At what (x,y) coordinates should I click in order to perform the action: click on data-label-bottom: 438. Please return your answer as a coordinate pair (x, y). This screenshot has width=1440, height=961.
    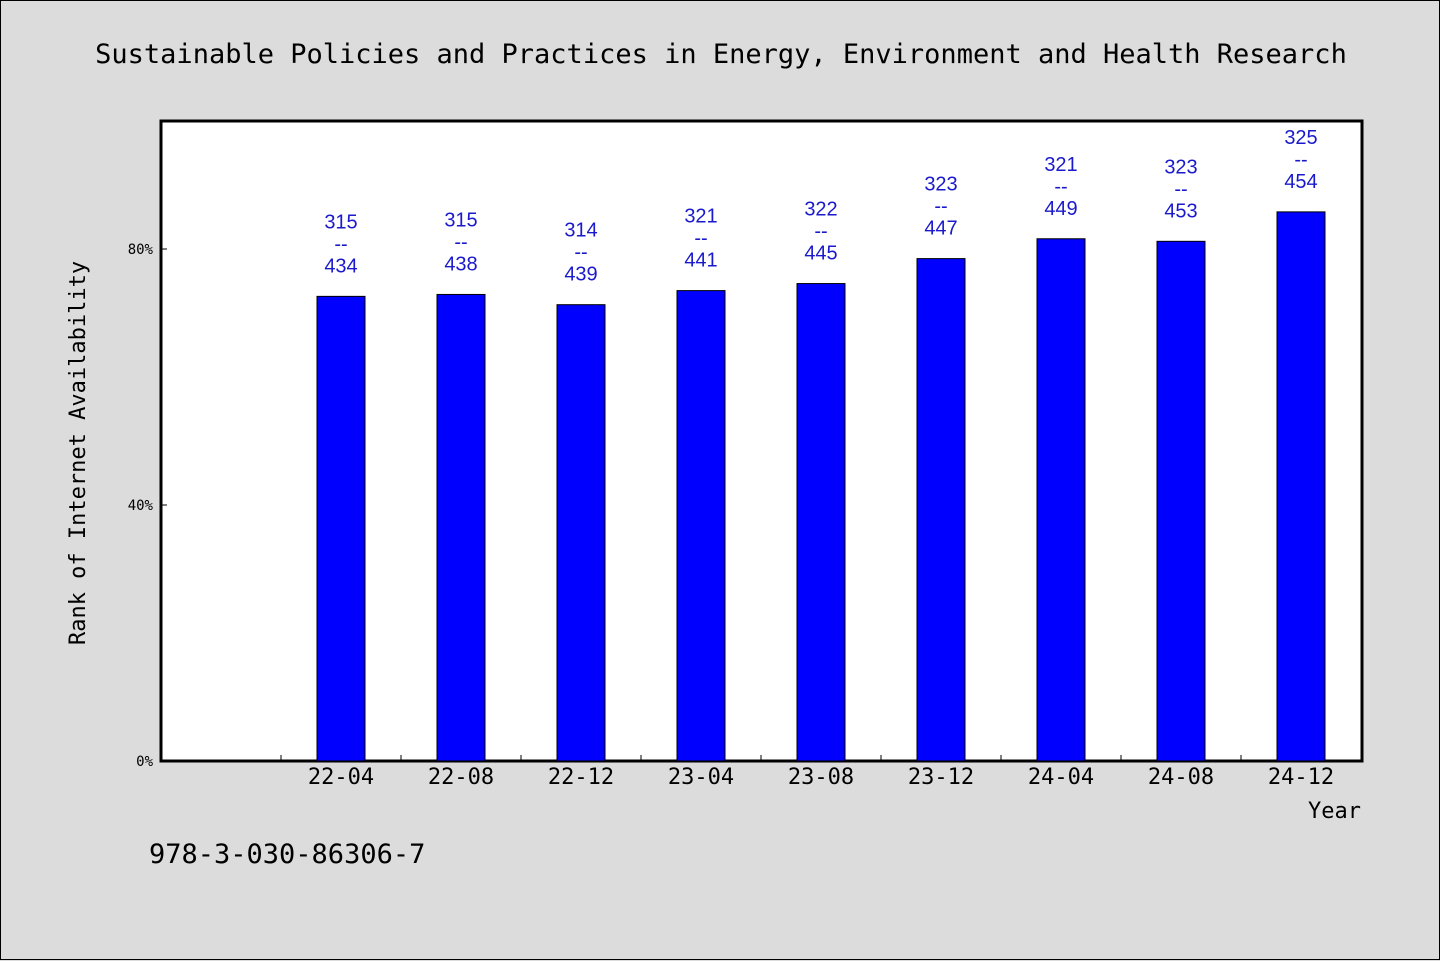
    Looking at the image, I should click on (460, 264).